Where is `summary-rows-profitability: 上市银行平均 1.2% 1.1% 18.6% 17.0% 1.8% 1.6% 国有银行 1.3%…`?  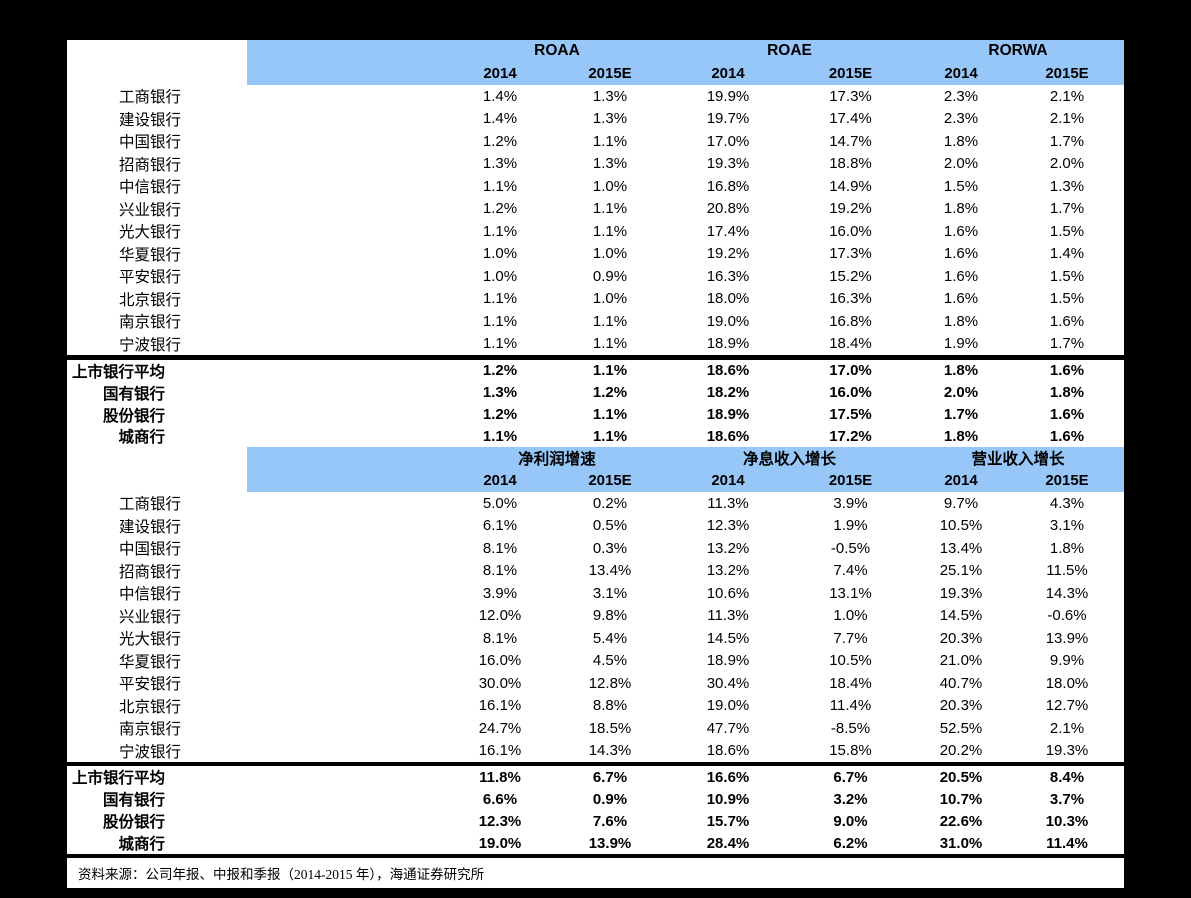
summary-rows-profitability: 上市银行平均 1.2% 1.1% 18.6% 17.0% 1.8% 1.6% 国有银行 1.3%… is located at coordinates (595, 401).